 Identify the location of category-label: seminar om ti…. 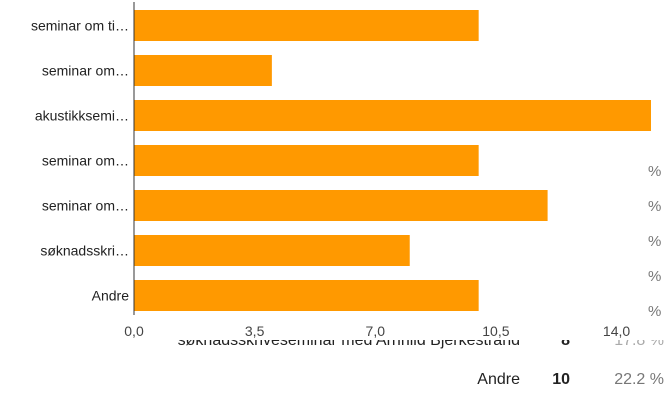
(80, 26).